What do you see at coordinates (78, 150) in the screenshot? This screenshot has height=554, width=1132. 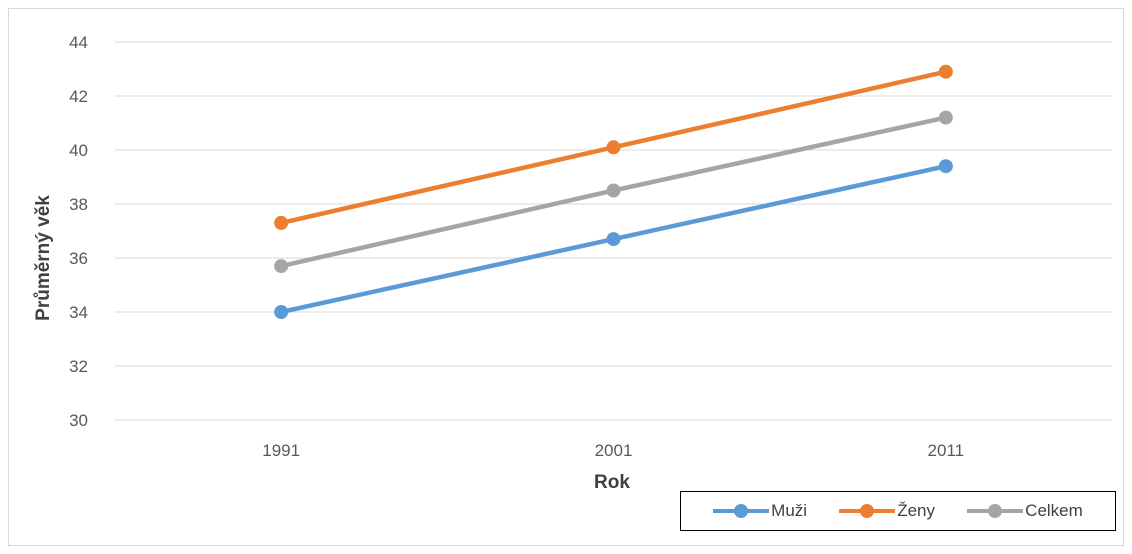 I see `y-tick-label: 40` at bounding box center [78, 150].